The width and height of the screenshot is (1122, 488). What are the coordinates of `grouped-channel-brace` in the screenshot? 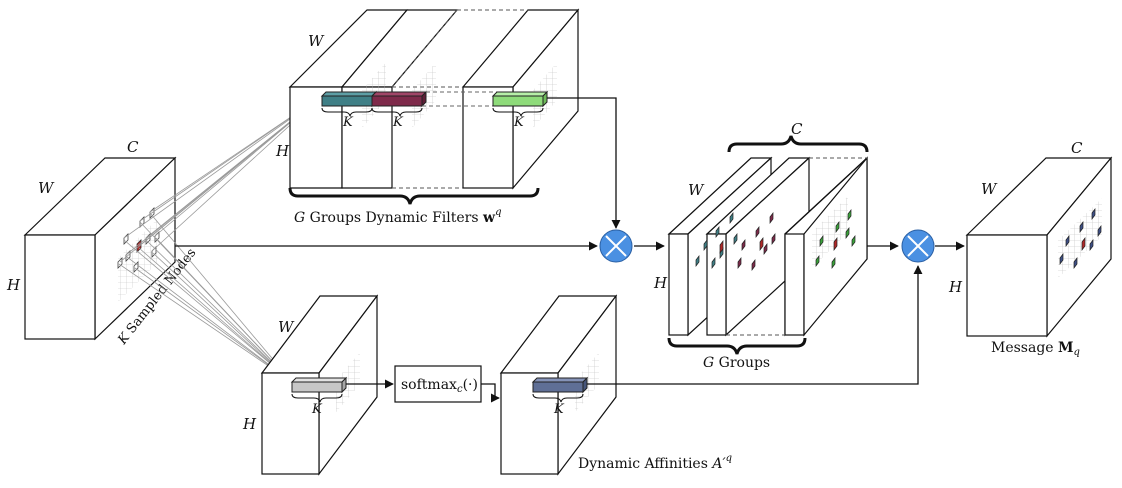 It's located at (798, 144).